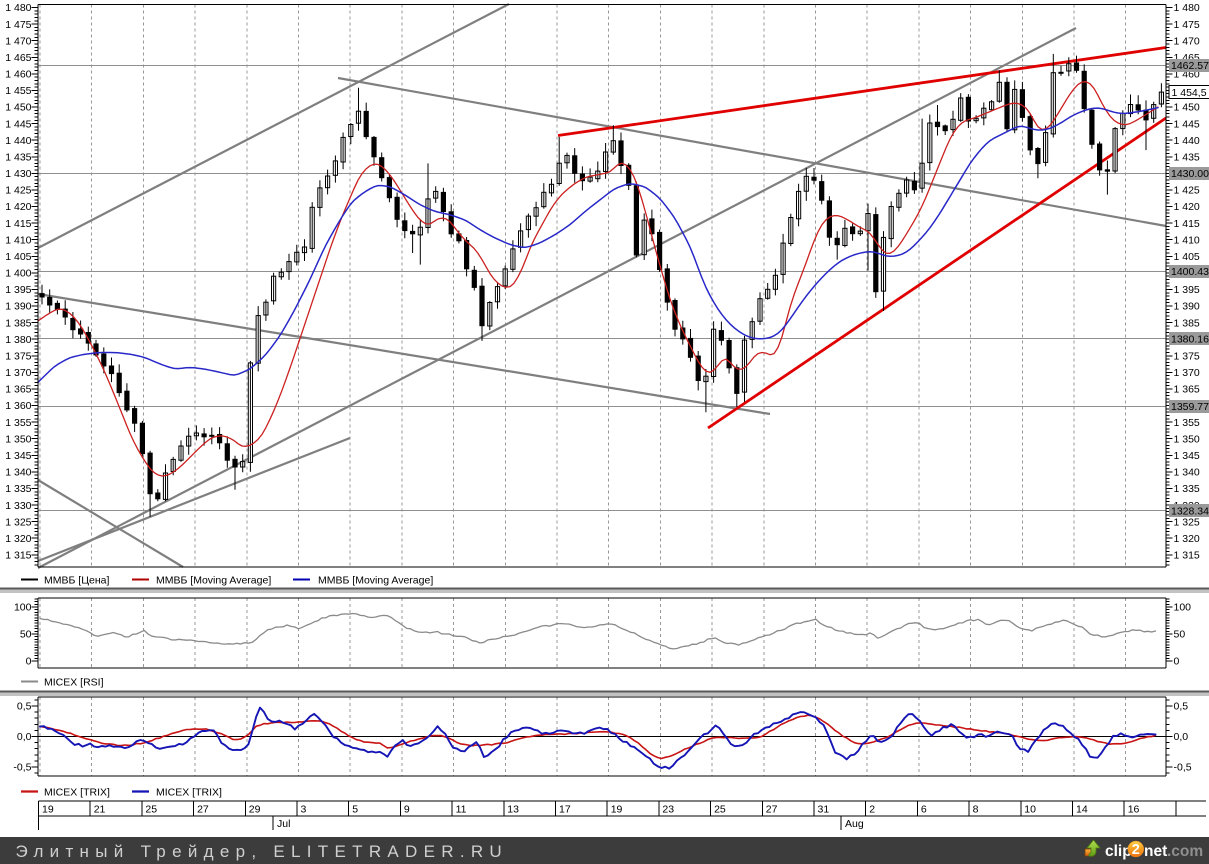 Image resolution: width=1209 pixels, height=864 pixels. What do you see at coordinates (18, 58) in the screenshot?
I see `svg-text: 1 465` at bounding box center [18, 58].